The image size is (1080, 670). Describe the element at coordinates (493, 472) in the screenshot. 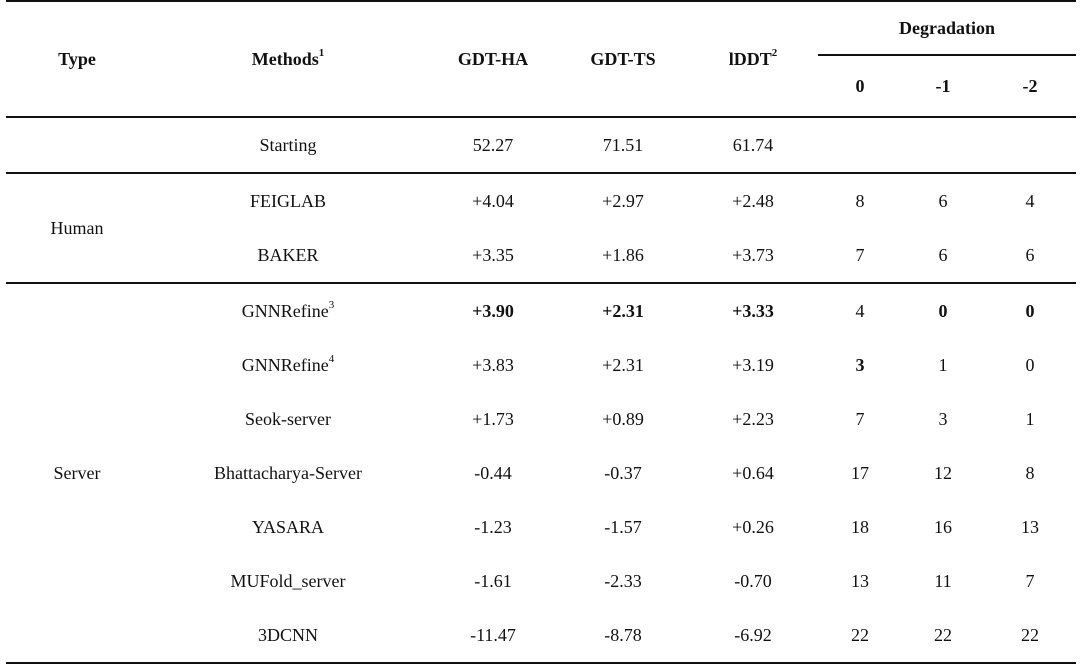

I see `cell-gdt-ha: -0.44` at that location.